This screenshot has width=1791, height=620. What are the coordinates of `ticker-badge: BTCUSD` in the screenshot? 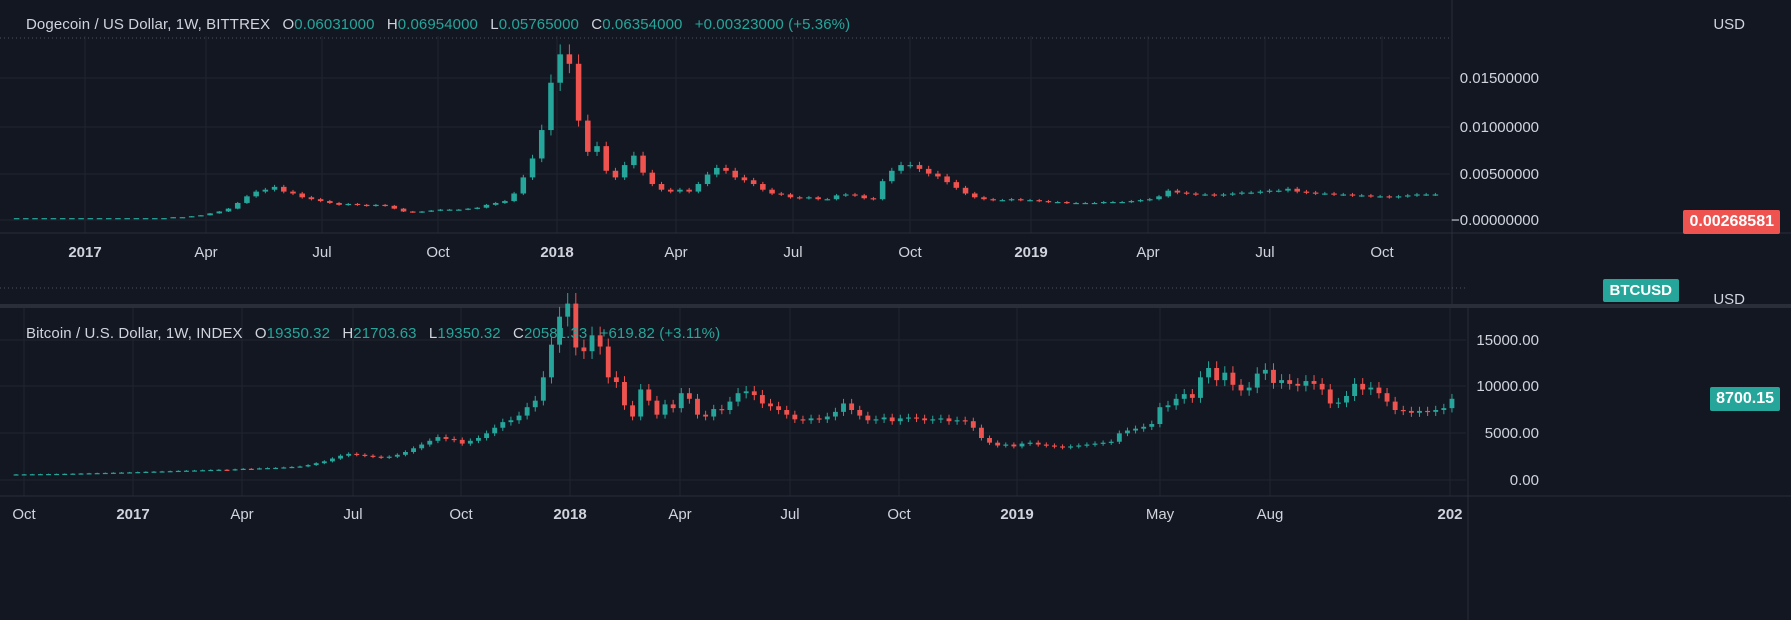 It's located at (1640, 290).